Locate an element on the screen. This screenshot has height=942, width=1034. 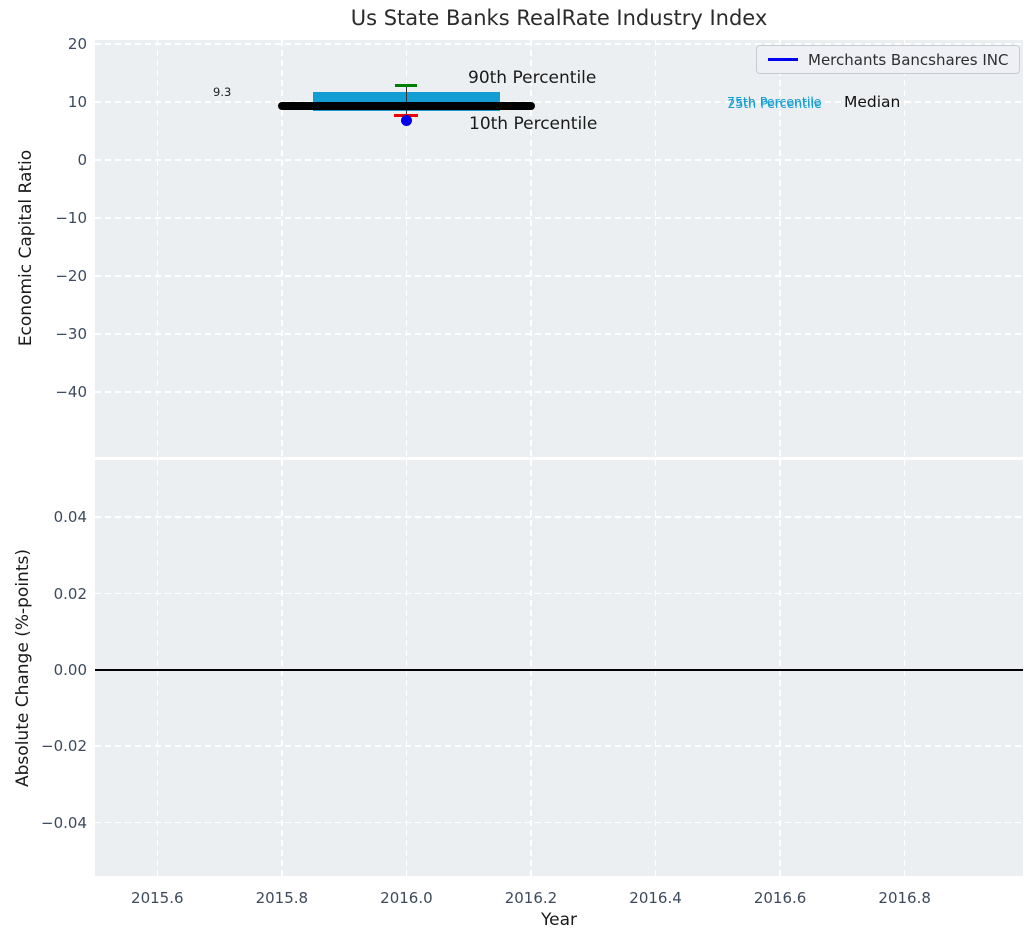
y-tick-label: 10 is located at coordinates (77, 102).